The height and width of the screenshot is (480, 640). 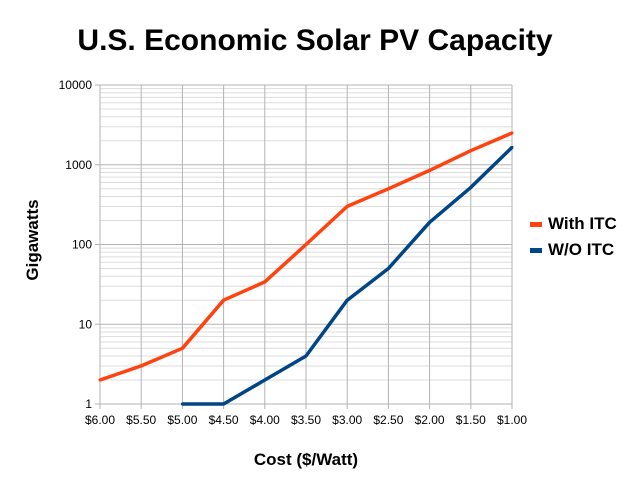 What do you see at coordinates (512, 420) in the screenshot?
I see `x-tick-label: $1.00` at bounding box center [512, 420].